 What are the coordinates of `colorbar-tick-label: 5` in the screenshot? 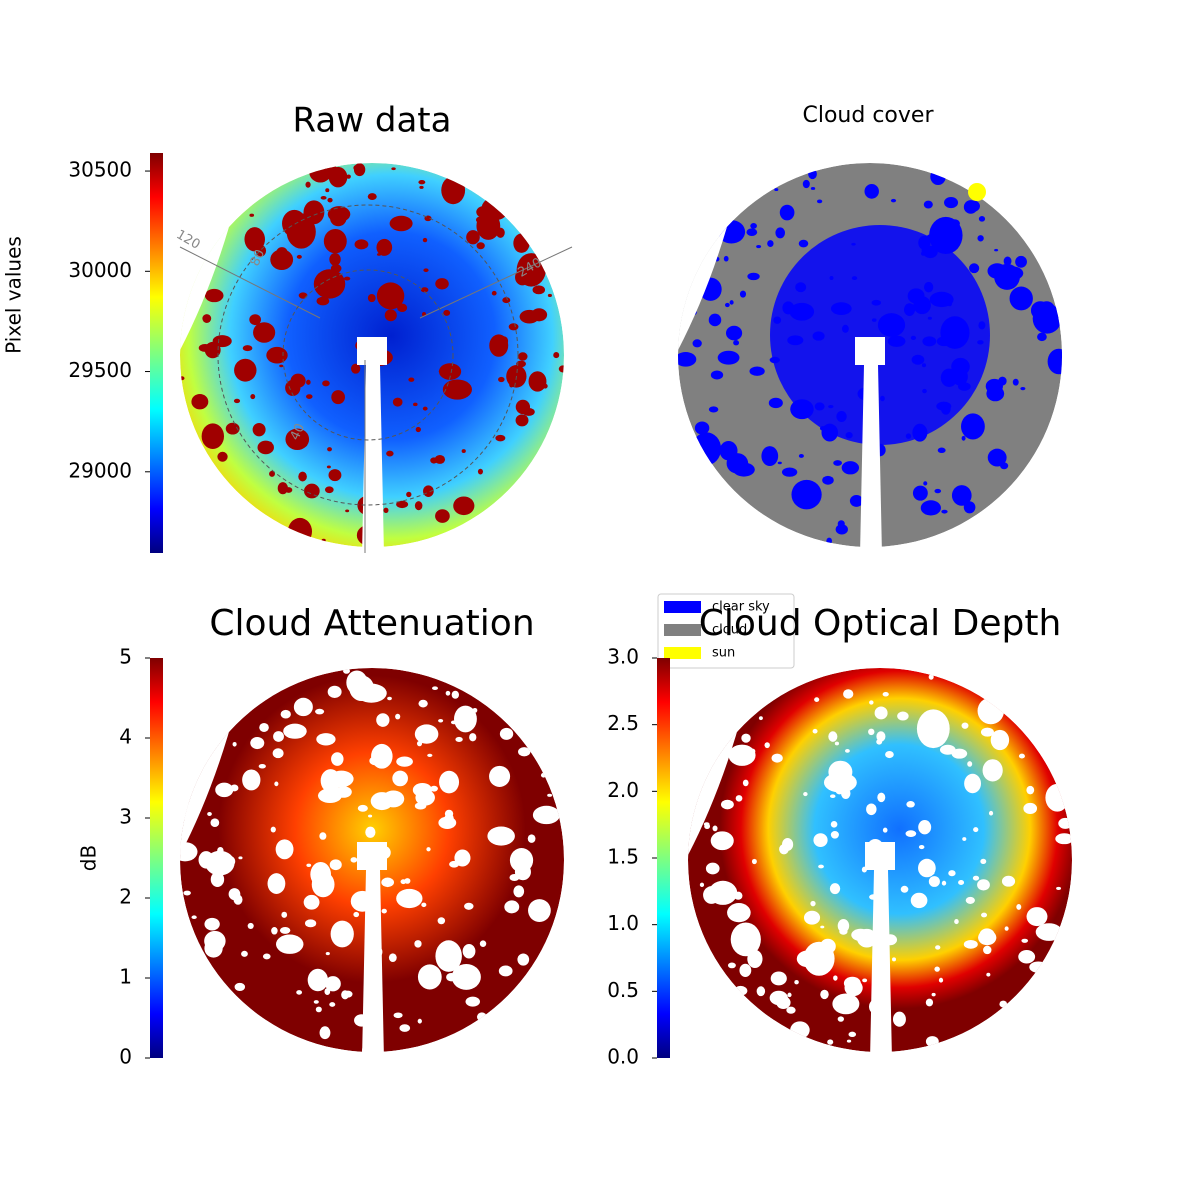 It's located at (125, 657).